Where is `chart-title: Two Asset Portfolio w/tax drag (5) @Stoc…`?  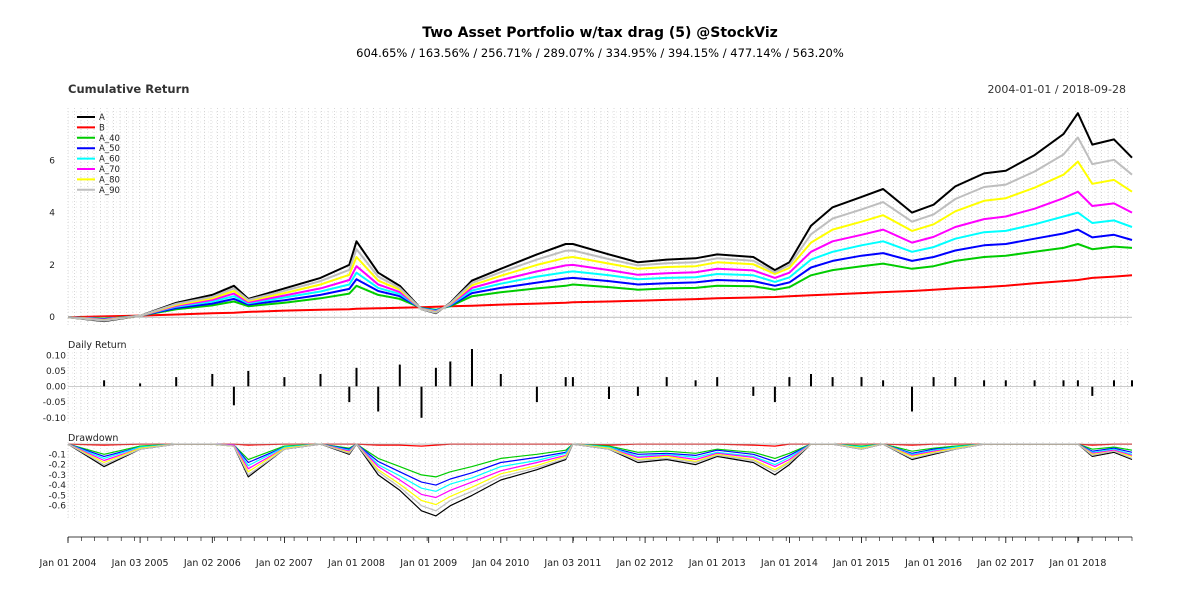 chart-title: Two Asset Portfolio w/tax drag (5) @Stoc… is located at coordinates (600, 33).